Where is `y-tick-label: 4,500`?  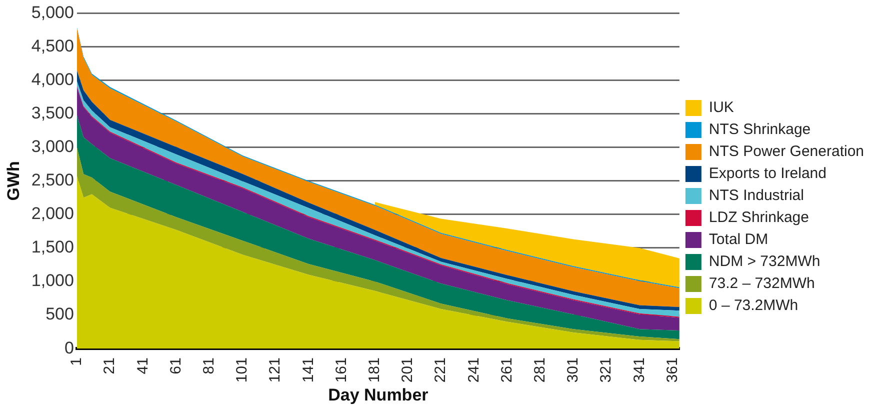 y-tick-label: 4,500 is located at coordinates (52, 46).